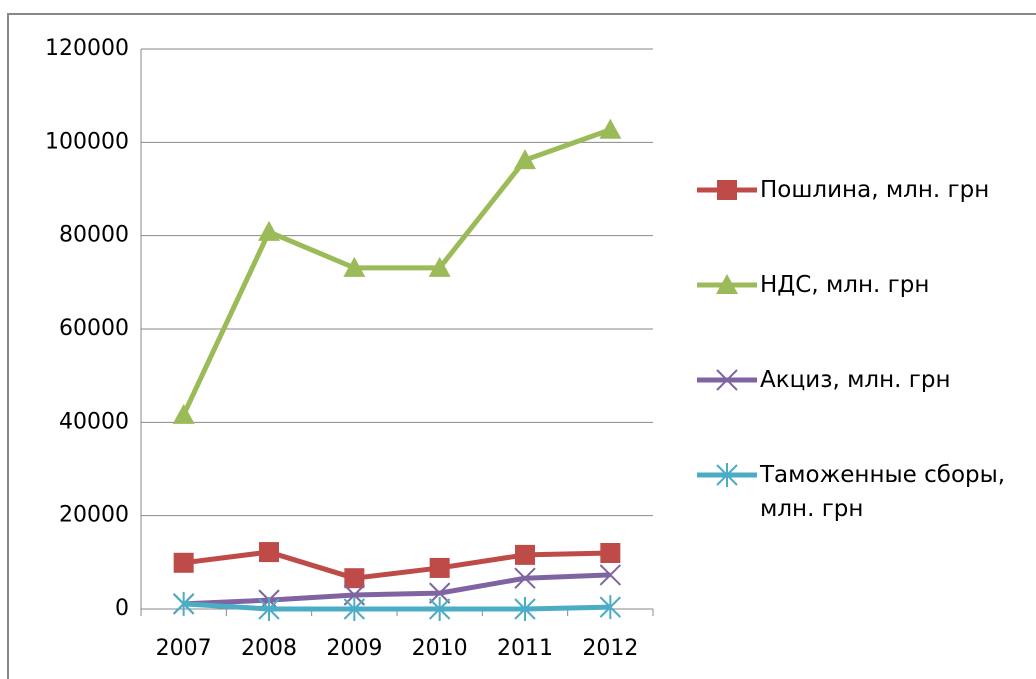  What do you see at coordinates (94, 515) in the screenshot?
I see `y-tick-label: 20000` at bounding box center [94, 515].